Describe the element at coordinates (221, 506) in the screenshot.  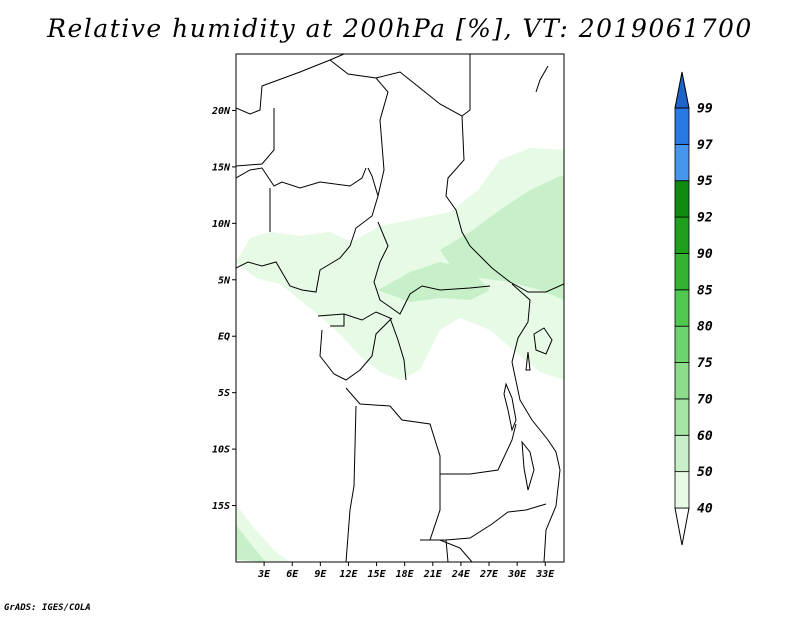
I see `lat-tick-label: 15S` at that location.